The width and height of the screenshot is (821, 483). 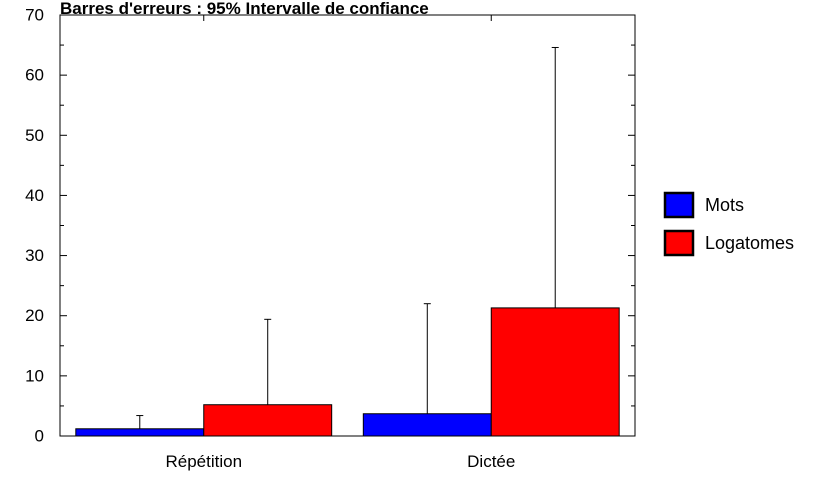 What do you see at coordinates (34, 135) in the screenshot?
I see `y-tick-label: 50` at bounding box center [34, 135].